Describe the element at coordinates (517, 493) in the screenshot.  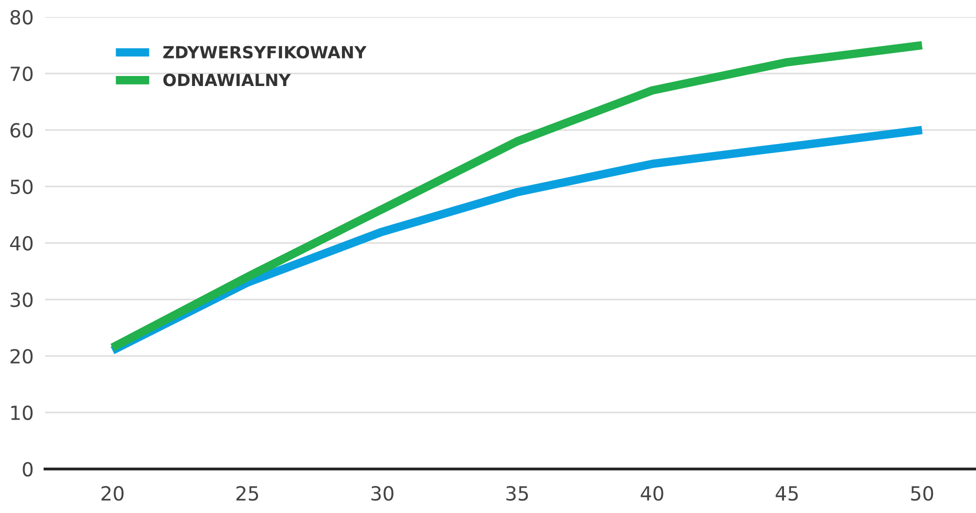
I see `x-tick-label: 35` at that location.